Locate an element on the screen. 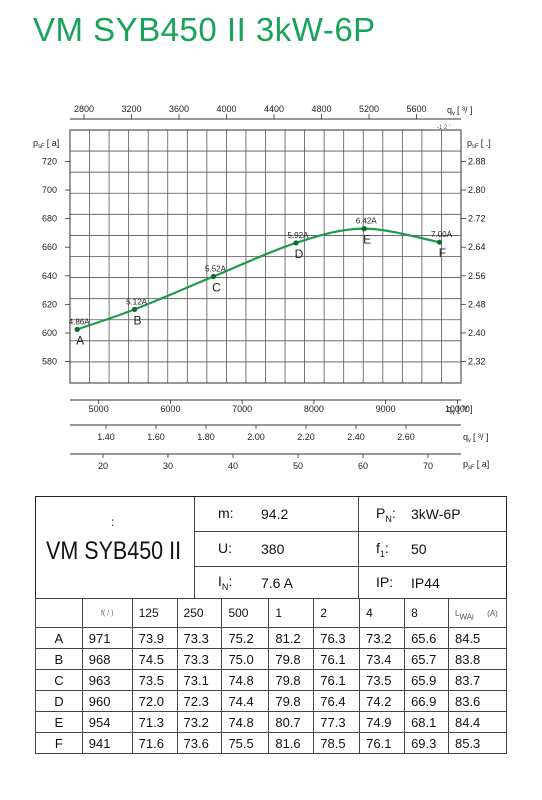 This screenshot has width=542, height=800. top-axis-extra: -1 2 ' is located at coordinates (443, 128).